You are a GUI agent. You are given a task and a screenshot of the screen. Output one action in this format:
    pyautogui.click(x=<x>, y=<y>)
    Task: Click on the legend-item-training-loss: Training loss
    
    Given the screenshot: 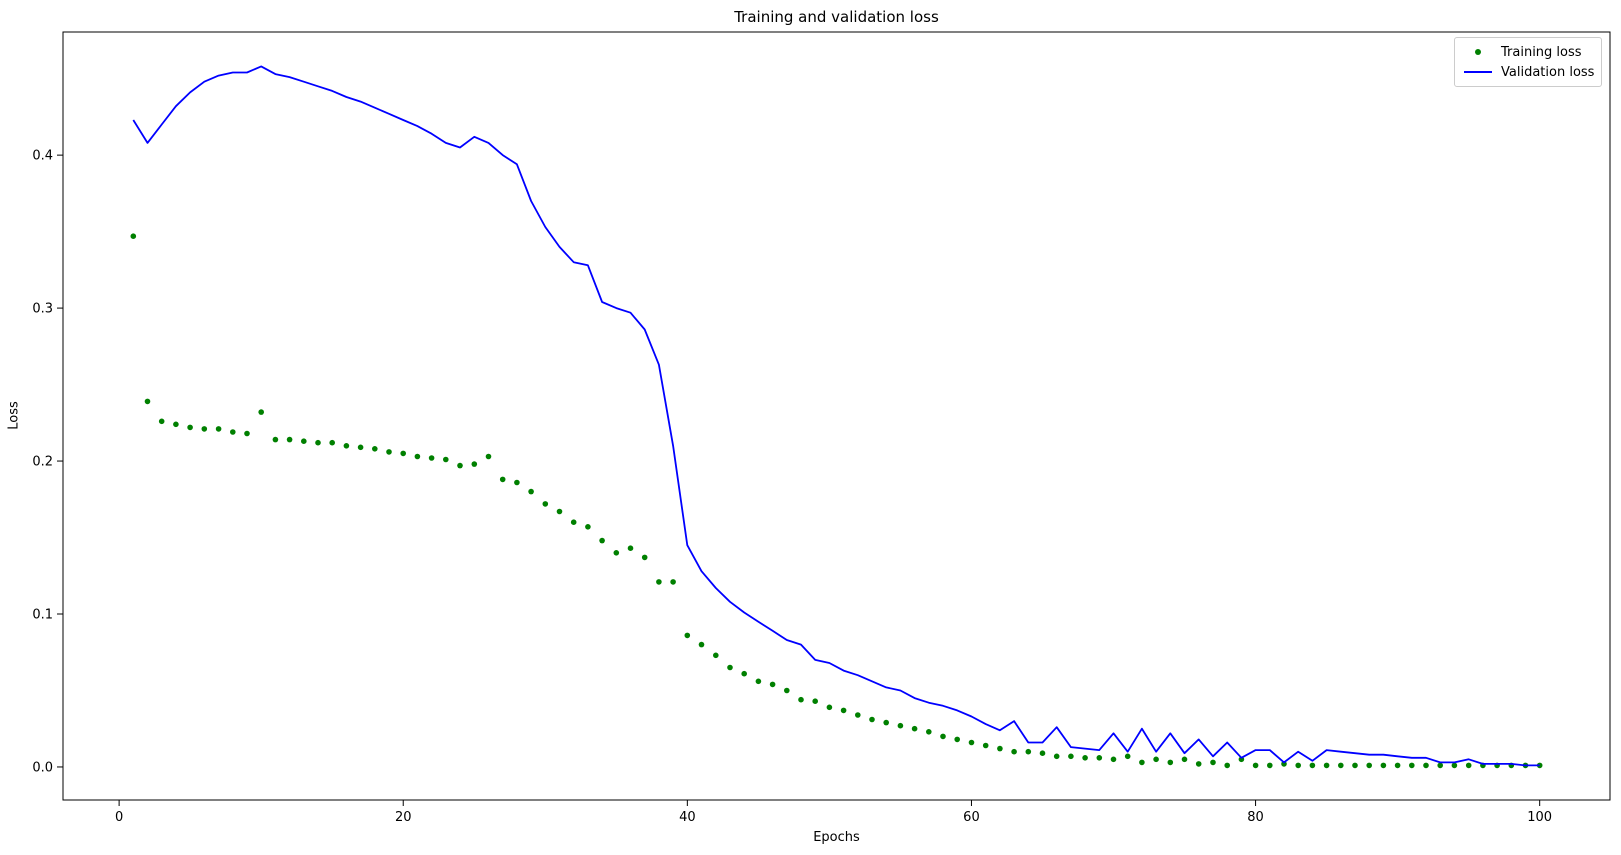 What is the action you would take?
    pyautogui.click(x=1525, y=52)
    